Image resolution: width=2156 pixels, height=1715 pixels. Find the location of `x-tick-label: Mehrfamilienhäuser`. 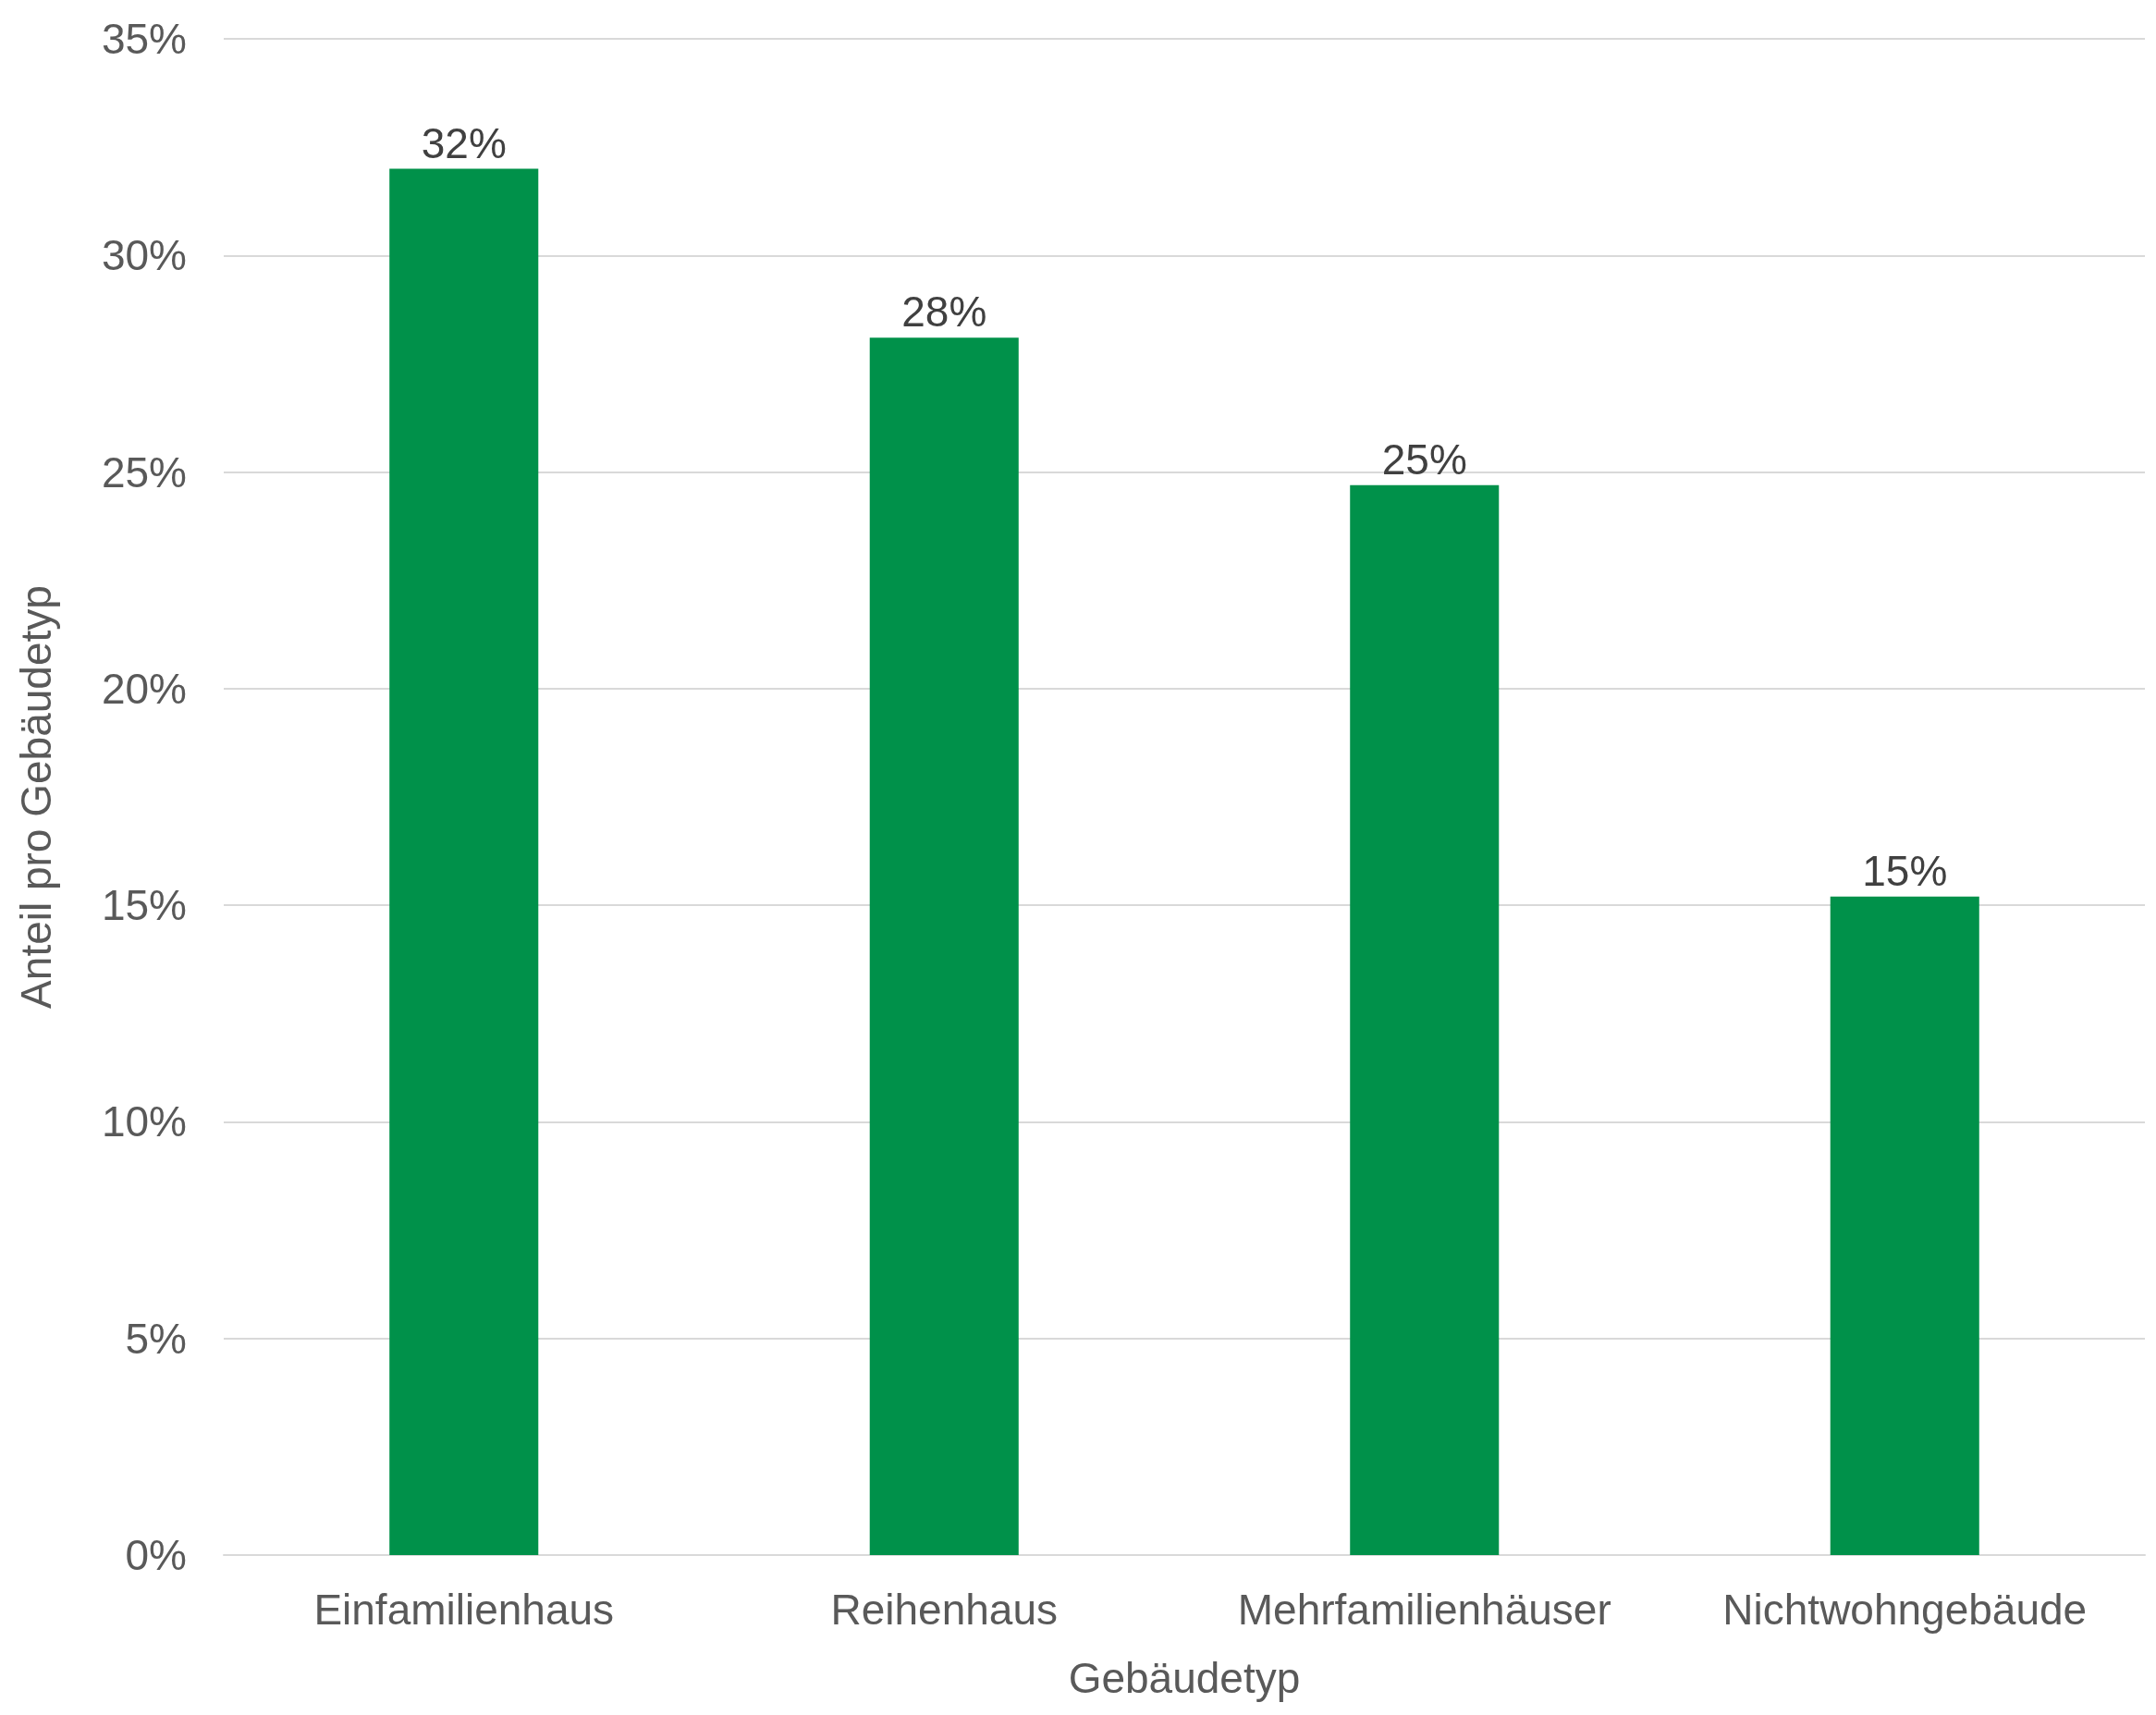

x-tick-label: Mehrfamilienhäuser is located at coordinates (1424, 1610).